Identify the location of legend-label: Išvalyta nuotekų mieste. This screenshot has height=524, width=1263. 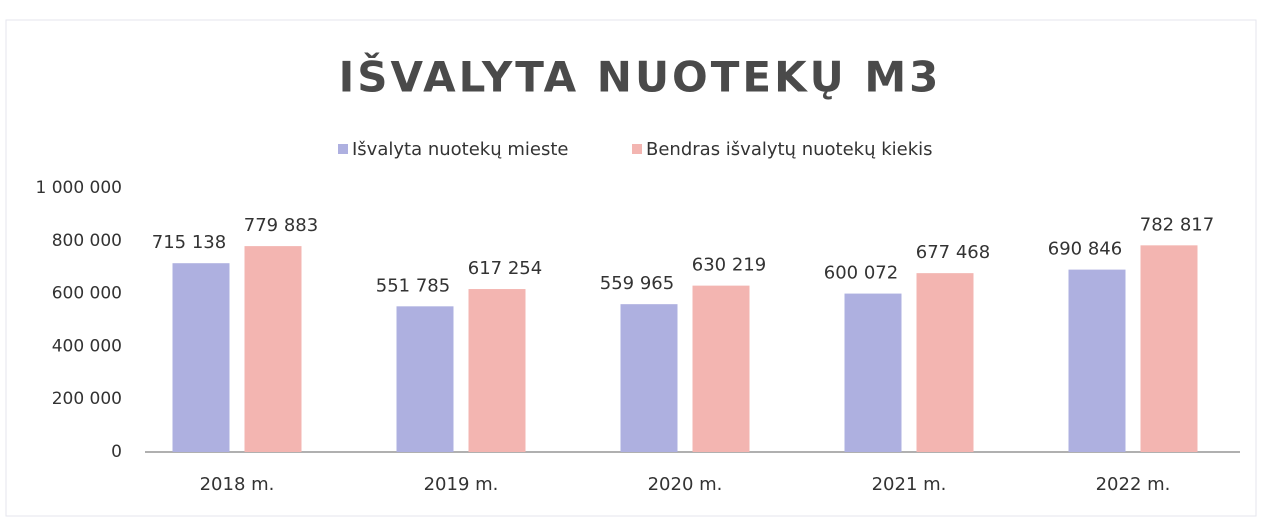
(460, 149).